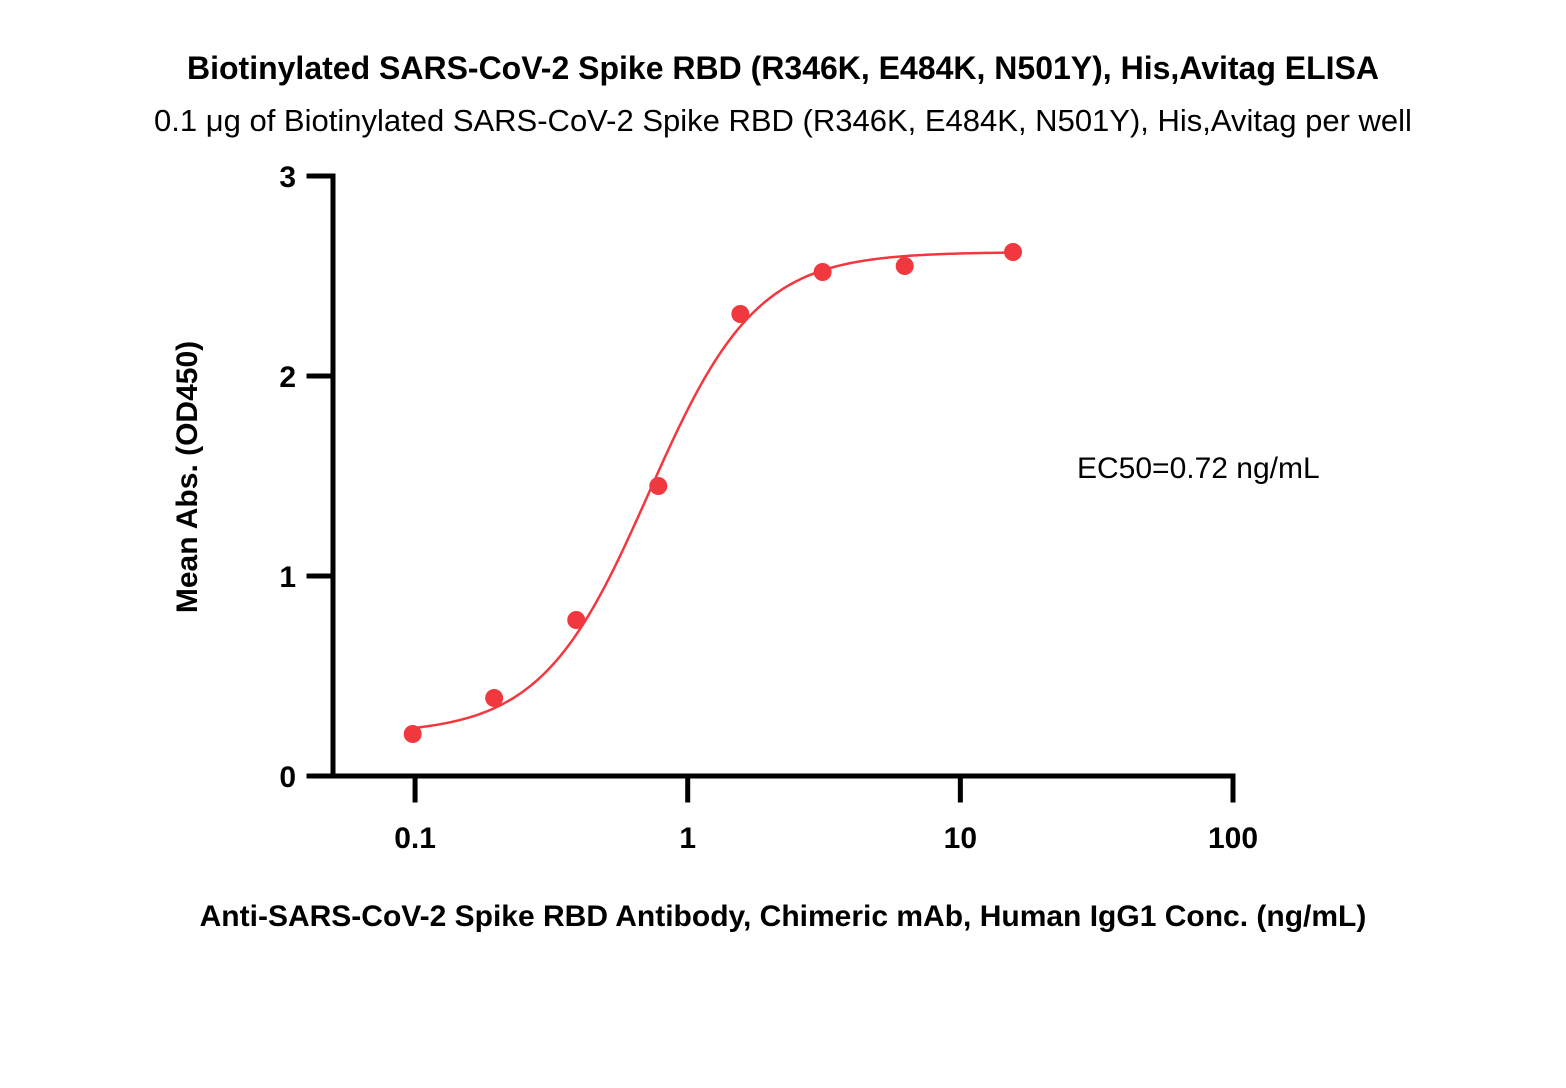 The image size is (1566, 1088). I want to click on x-tick-label-3: 100, so click(1233, 838).